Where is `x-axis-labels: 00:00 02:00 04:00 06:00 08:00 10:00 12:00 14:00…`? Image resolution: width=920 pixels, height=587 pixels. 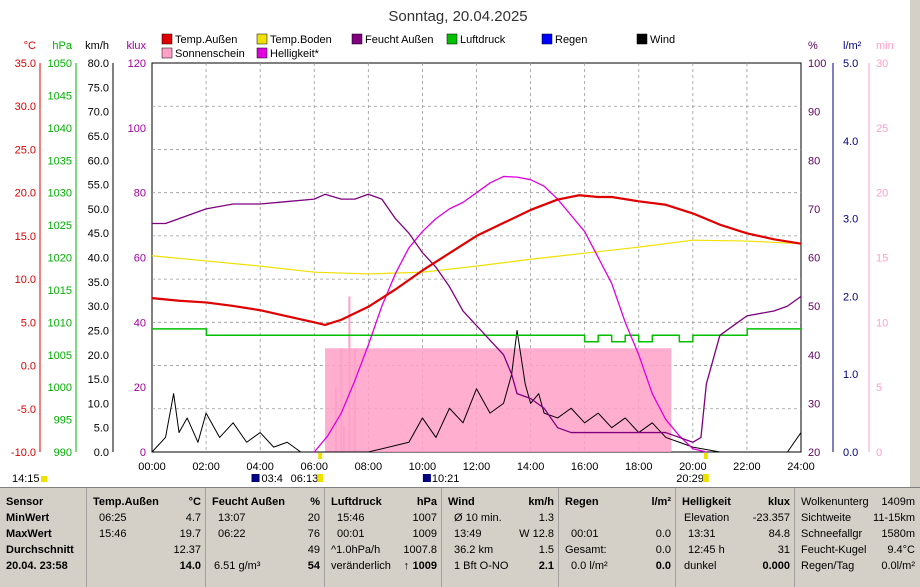 x-axis-labels: 00:00 02:00 04:00 06:00 08:00 10:00 12:00 14:00… is located at coordinates (476, 467).